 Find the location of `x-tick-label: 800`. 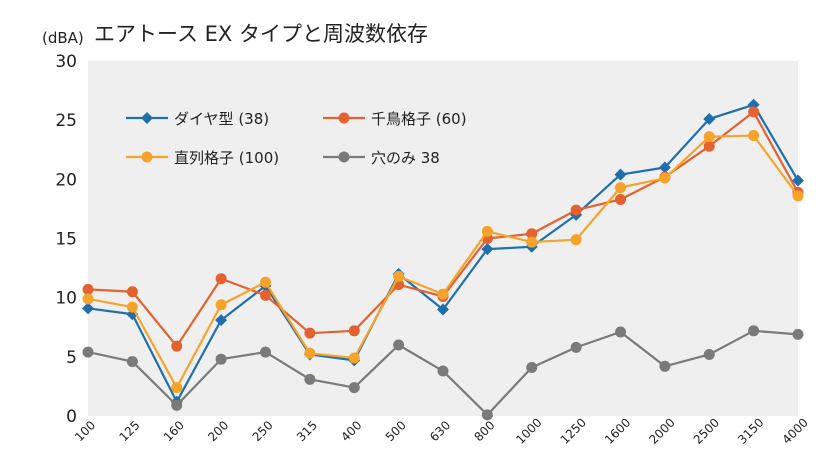

x-tick-label: 800 is located at coordinates (484, 431).